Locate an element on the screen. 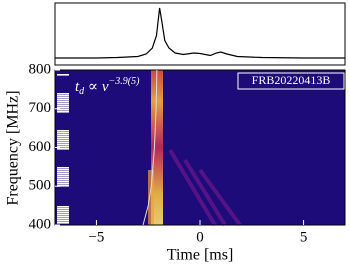  label-box is located at coordinates (291, 81).